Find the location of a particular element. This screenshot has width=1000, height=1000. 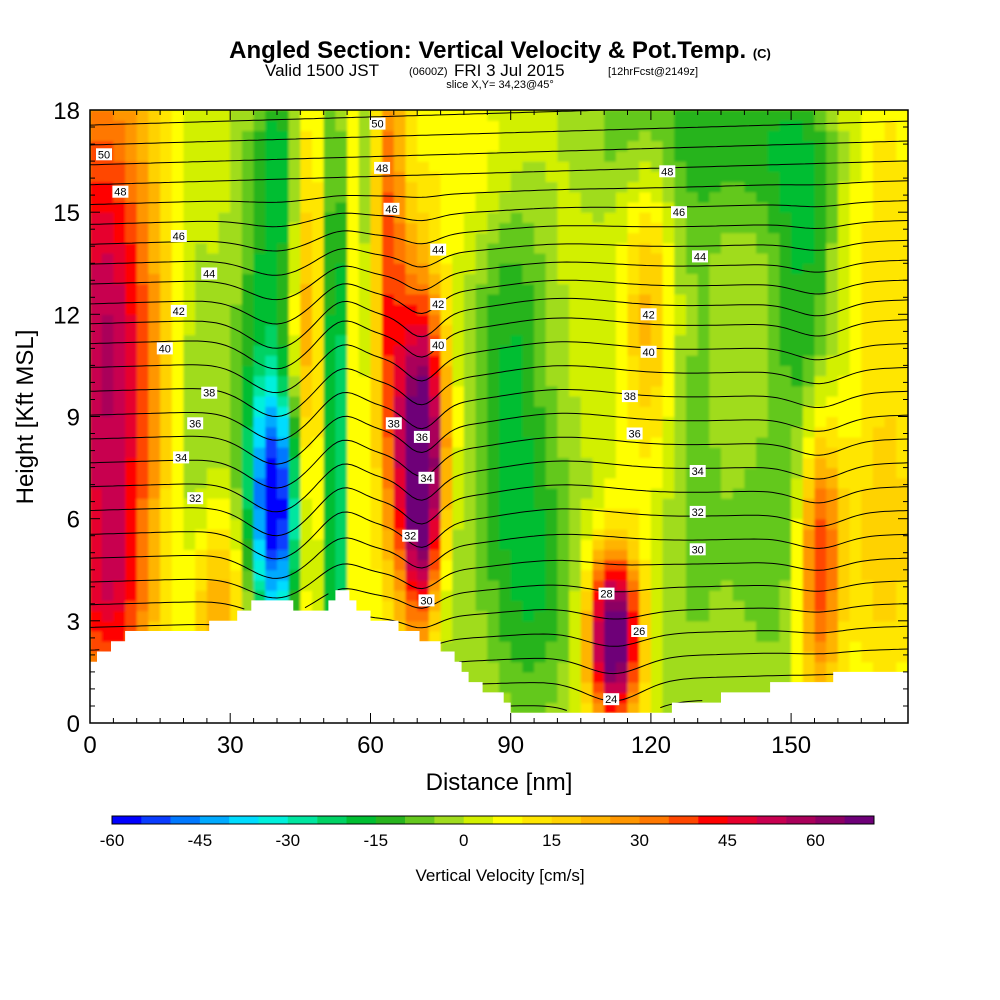

svg-text: 38 is located at coordinates (394, 424).